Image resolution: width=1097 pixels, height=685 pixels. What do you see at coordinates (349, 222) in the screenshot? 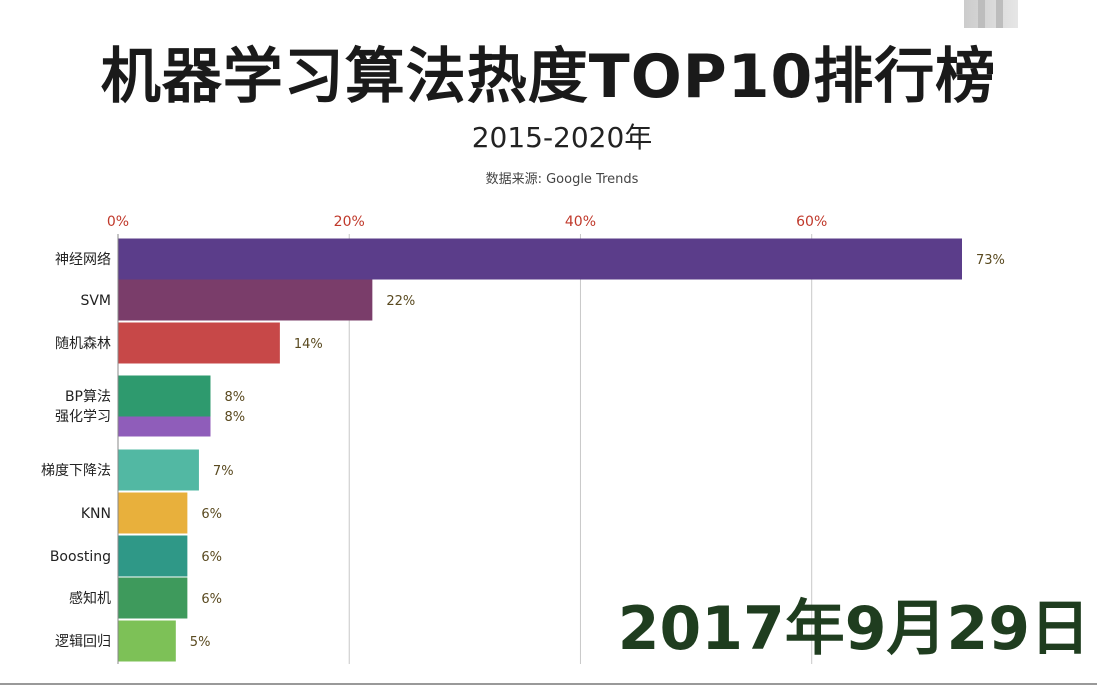
I see `x-tick-label-20: 20%` at bounding box center [349, 222].